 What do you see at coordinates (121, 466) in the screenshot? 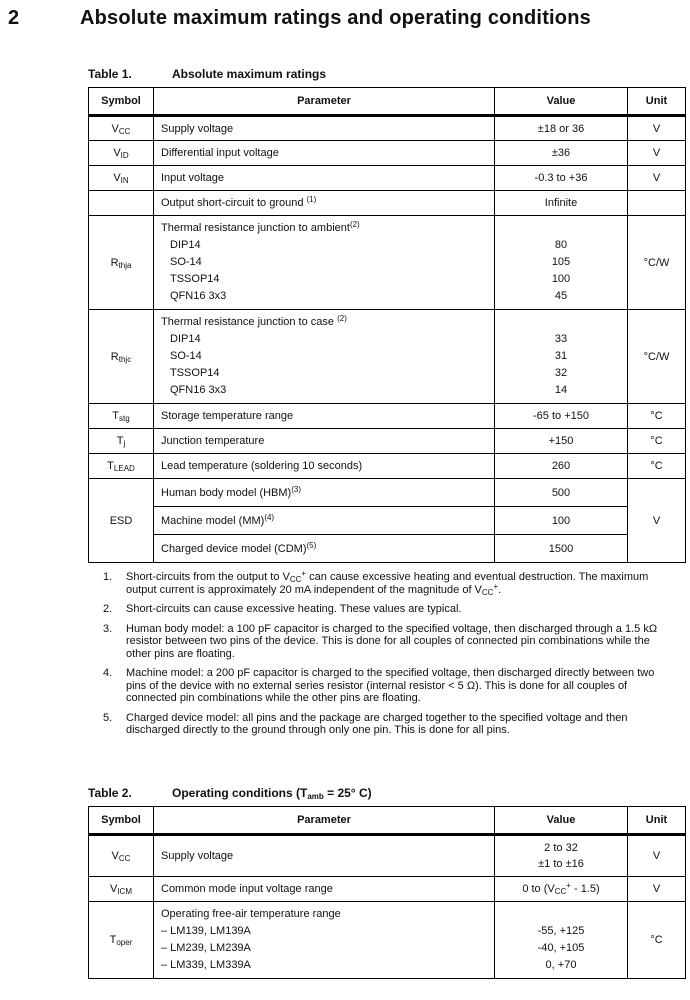
I see `symbol-cell: TLEAD` at bounding box center [121, 466].